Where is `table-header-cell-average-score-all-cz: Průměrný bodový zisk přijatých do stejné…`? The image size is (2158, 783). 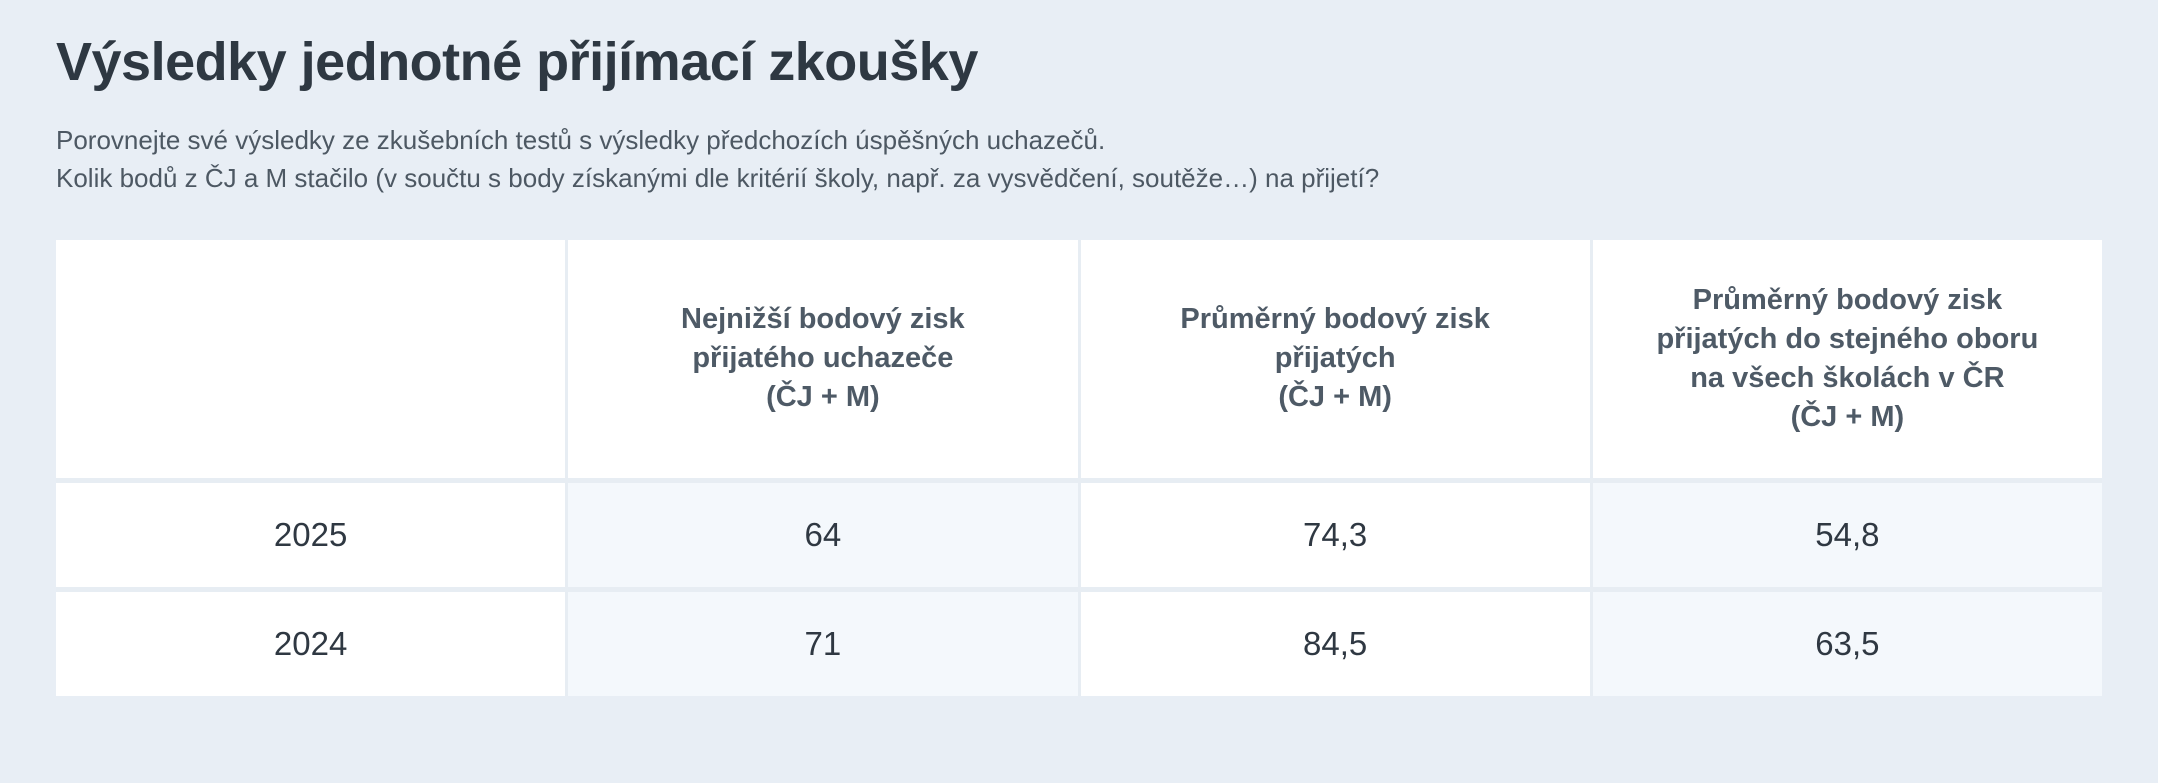
table-header-cell-average-score-all-cz: Průměrný bodový zisk přijatých do stejné… is located at coordinates (1847, 358).